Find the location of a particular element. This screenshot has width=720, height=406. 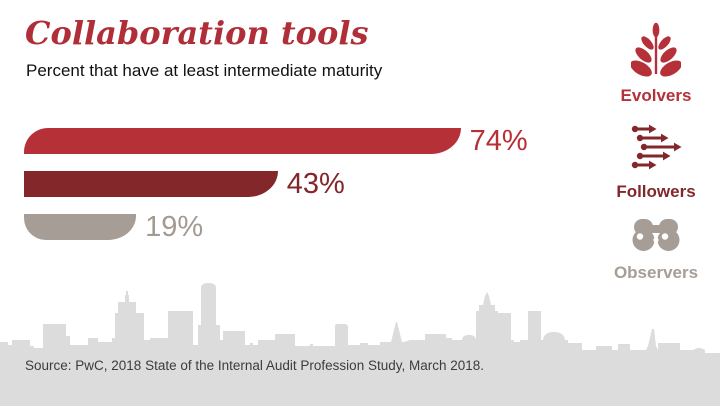

legend-item-followers: Followers is located at coordinates (656, 163).